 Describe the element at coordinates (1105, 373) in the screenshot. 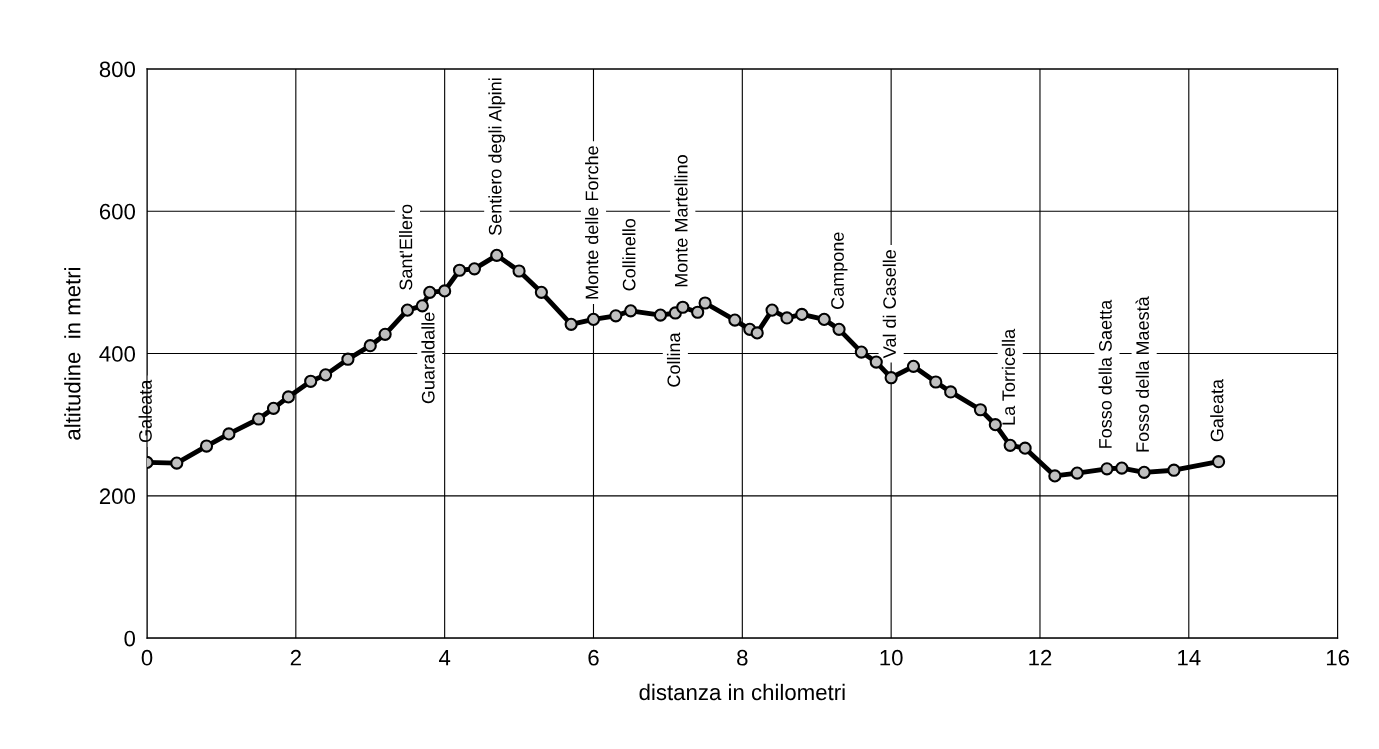

I see `annotation: Fosso della Saetta` at that location.